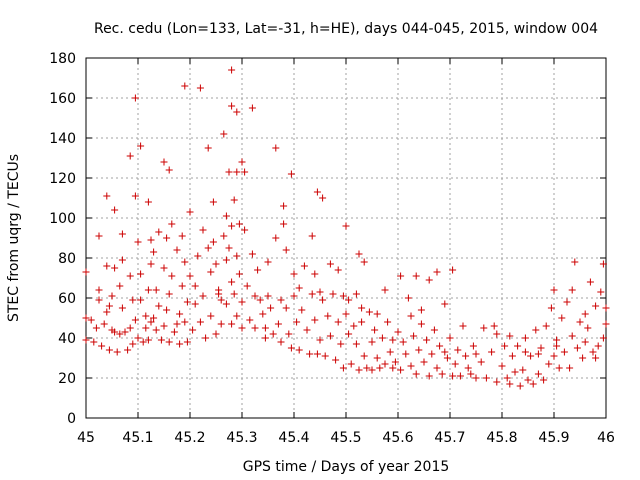 The image size is (640, 480). Describe the element at coordinates (241, 438) in the screenshot. I see `x-tick-label: 45.3` at that location.